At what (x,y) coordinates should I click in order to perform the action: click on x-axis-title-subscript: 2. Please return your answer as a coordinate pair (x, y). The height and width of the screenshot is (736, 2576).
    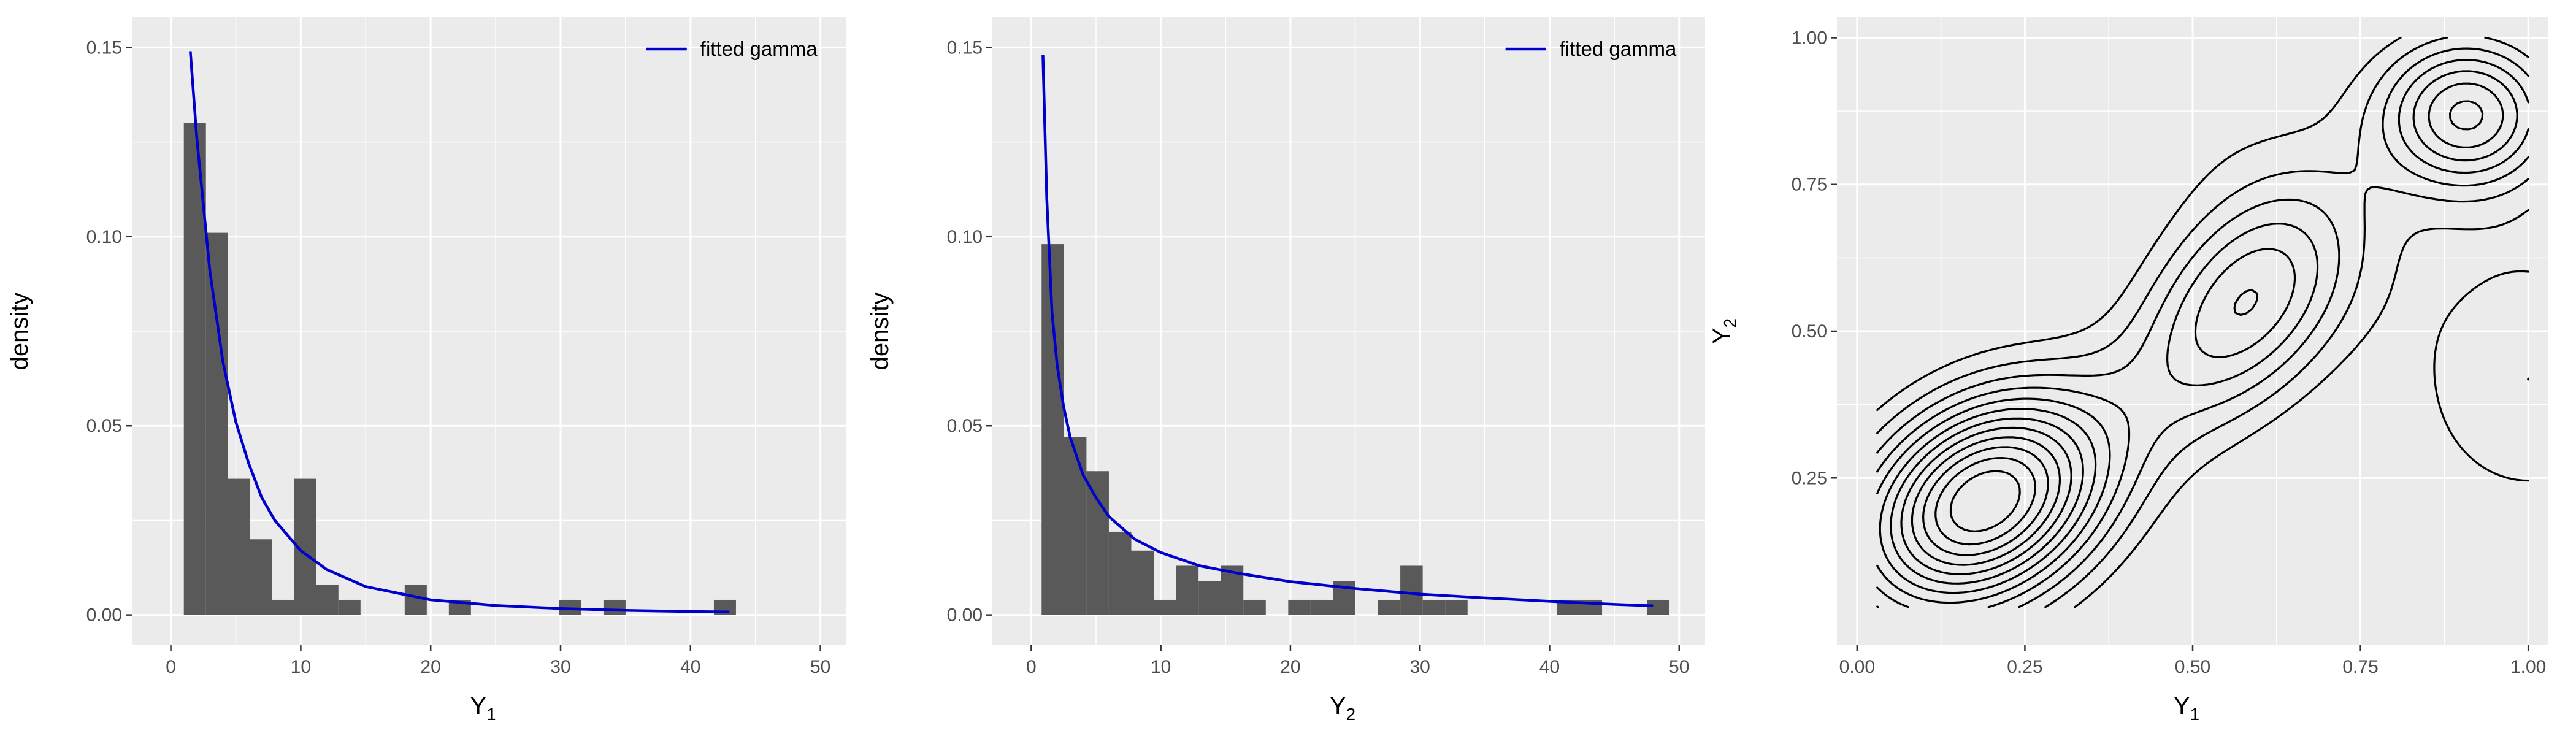
    Looking at the image, I should click on (1351, 714).